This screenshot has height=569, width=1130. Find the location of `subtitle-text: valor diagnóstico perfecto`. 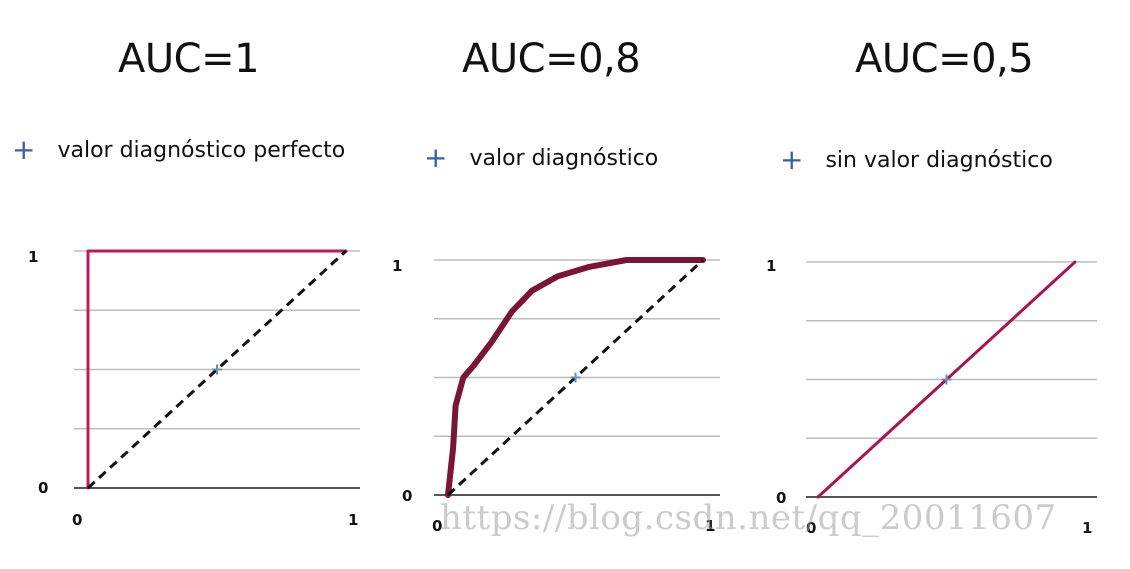

subtitle-text: valor diagnóstico perfecto is located at coordinates (201, 150).